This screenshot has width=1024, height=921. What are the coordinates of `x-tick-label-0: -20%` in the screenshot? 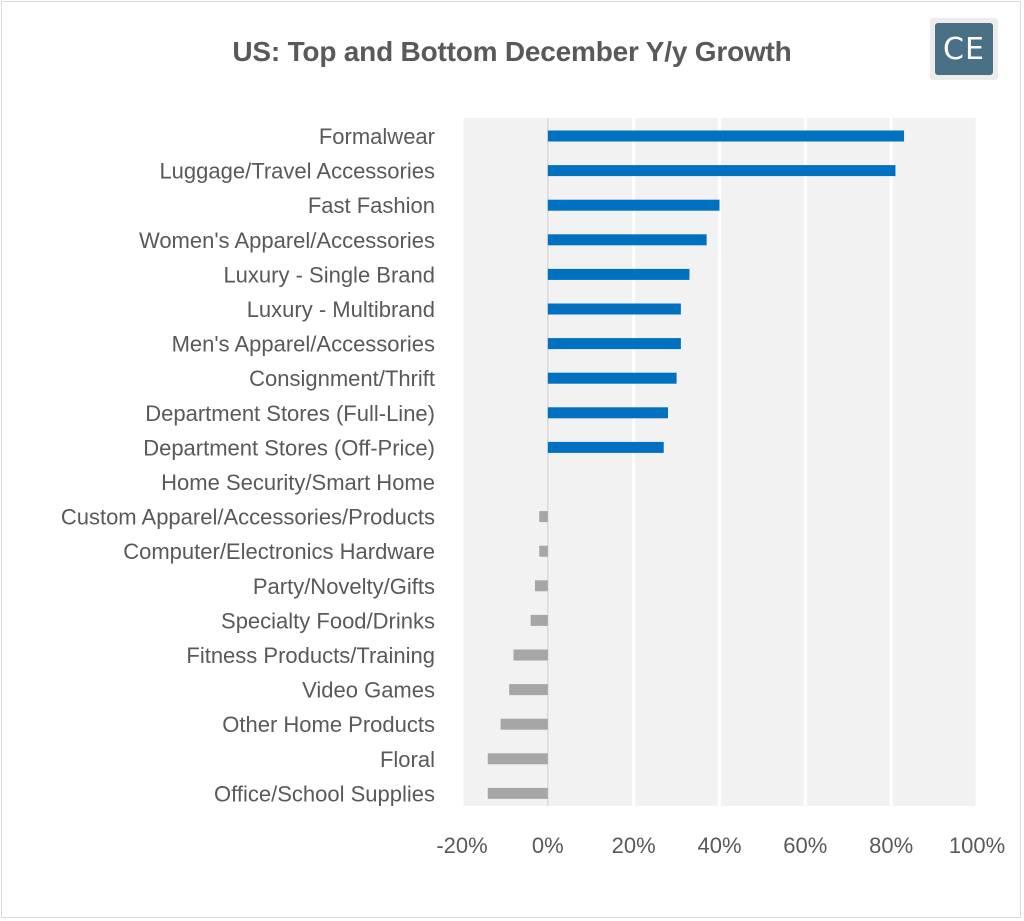 It's located at (461, 845).